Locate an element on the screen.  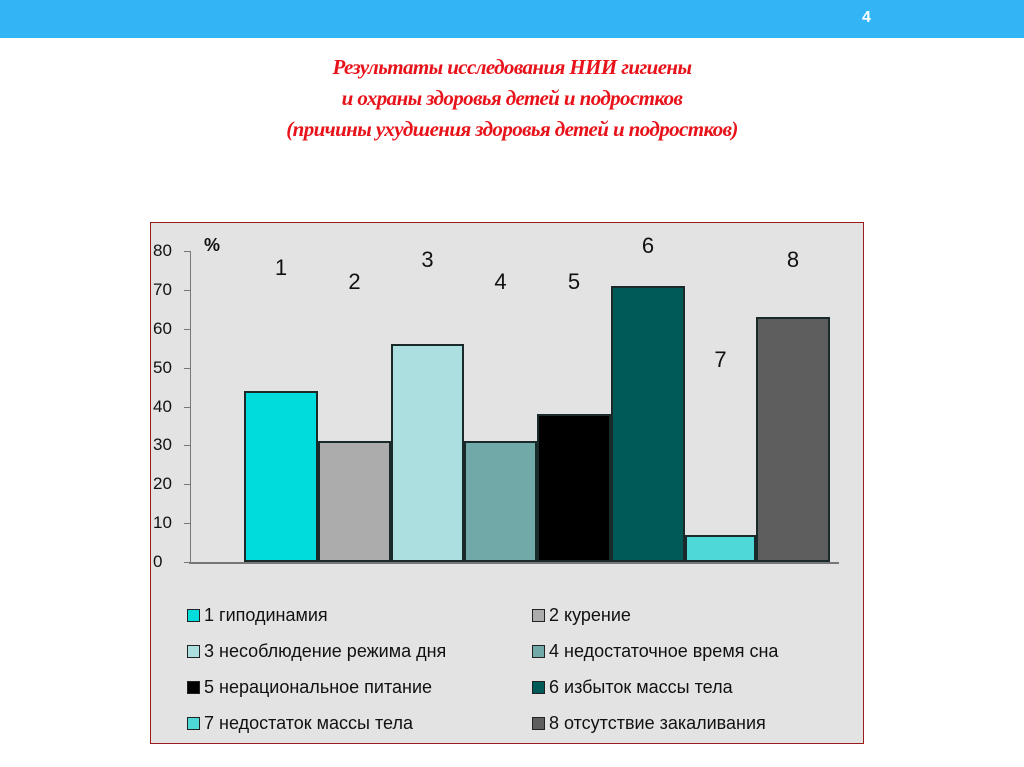
y-tick-label: 50 is located at coordinates (162, 367).